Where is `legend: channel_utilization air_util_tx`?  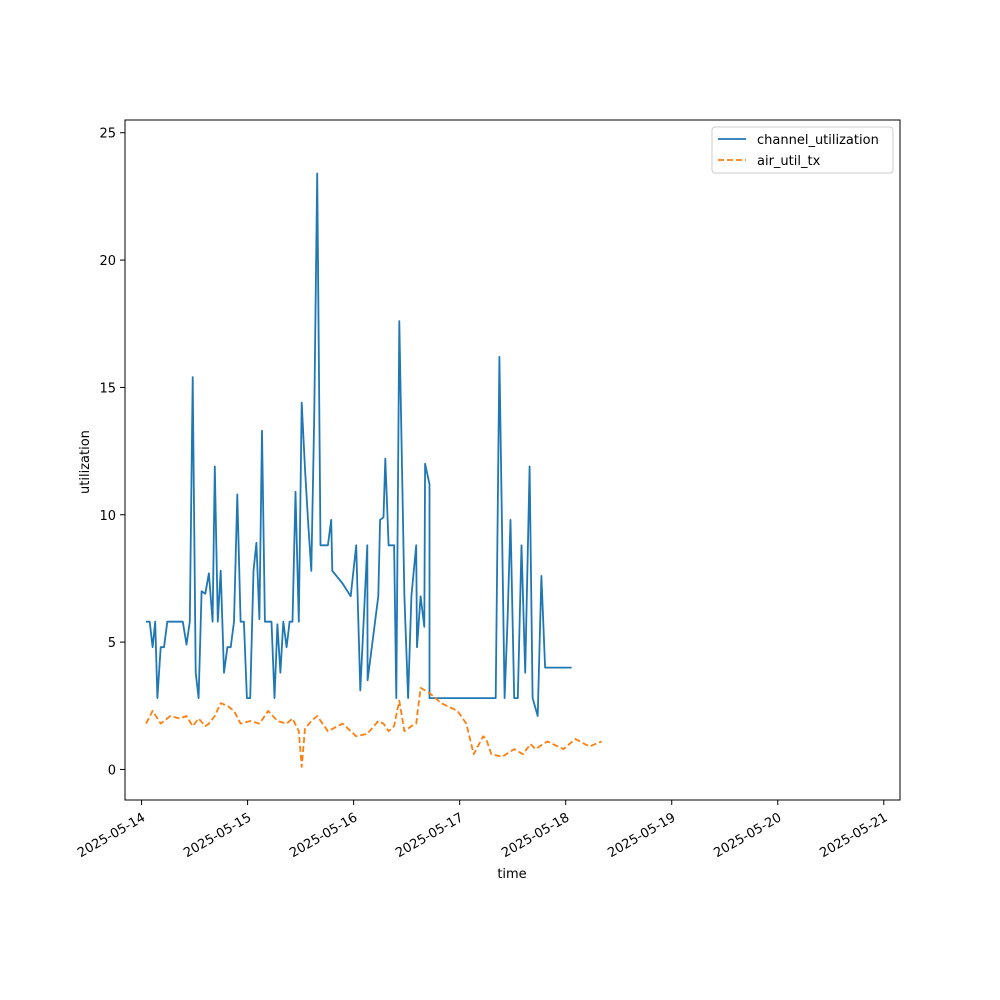
legend: channel_utilization air_util_tx is located at coordinates (802, 150).